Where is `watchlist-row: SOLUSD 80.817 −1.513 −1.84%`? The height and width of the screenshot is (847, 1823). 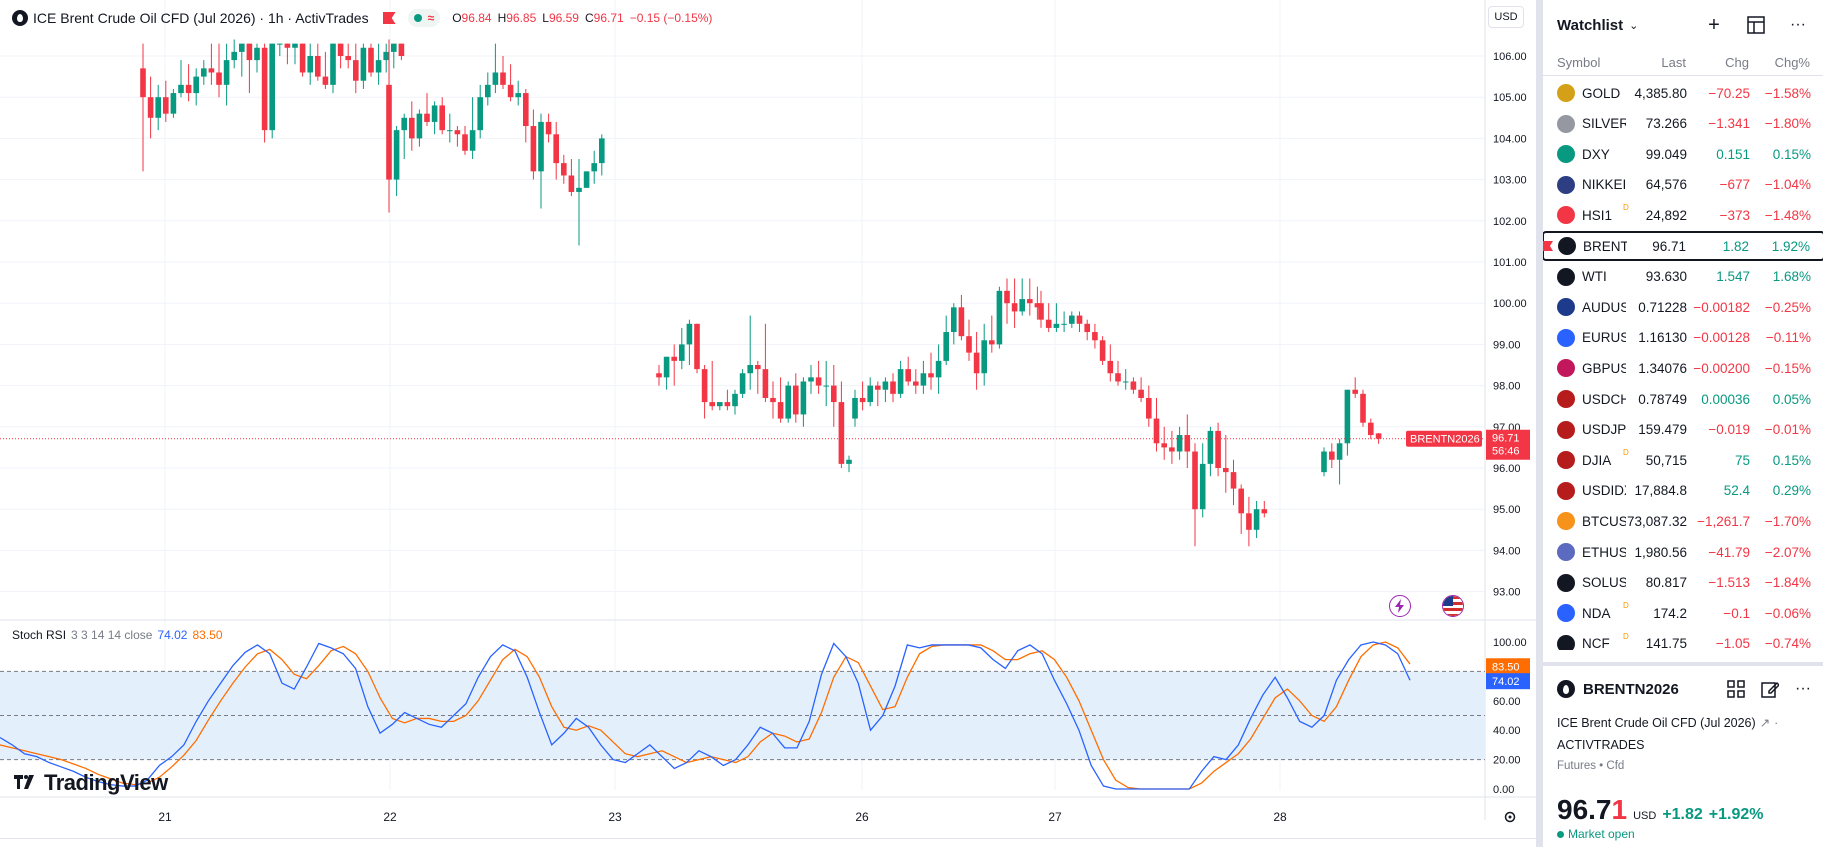
watchlist-row: SOLUSD 80.817 −1.513 −1.84% is located at coordinates (1683, 583).